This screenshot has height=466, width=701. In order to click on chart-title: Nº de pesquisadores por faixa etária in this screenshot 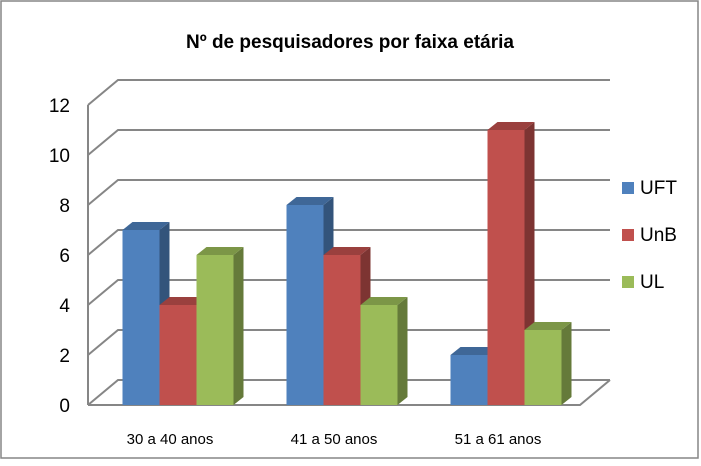, I will do `click(350, 42)`.